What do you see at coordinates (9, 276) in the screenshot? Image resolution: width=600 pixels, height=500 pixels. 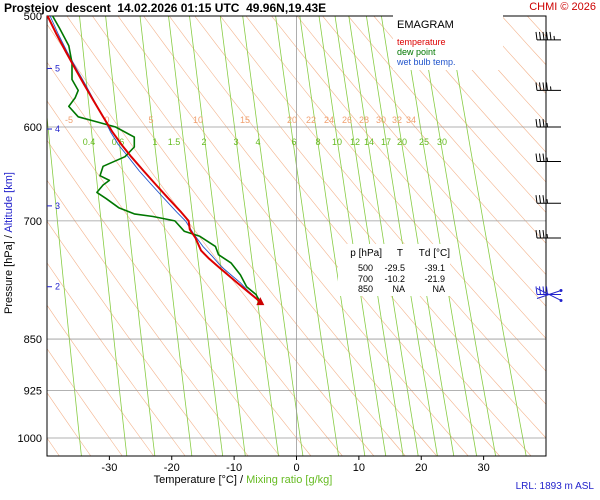 I see `y-axis-label-pressure: Pressure [hPa]` at bounding box center [9, 276].